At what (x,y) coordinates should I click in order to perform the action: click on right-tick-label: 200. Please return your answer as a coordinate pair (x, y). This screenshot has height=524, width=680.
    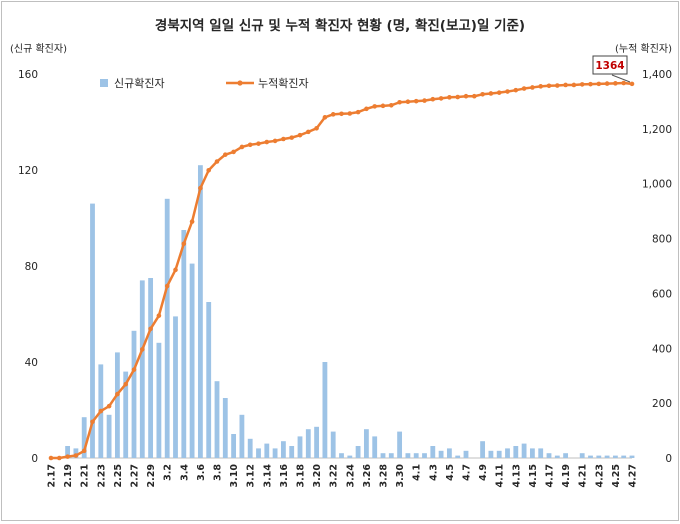
    Looking at the image, I should click on (662, 404).